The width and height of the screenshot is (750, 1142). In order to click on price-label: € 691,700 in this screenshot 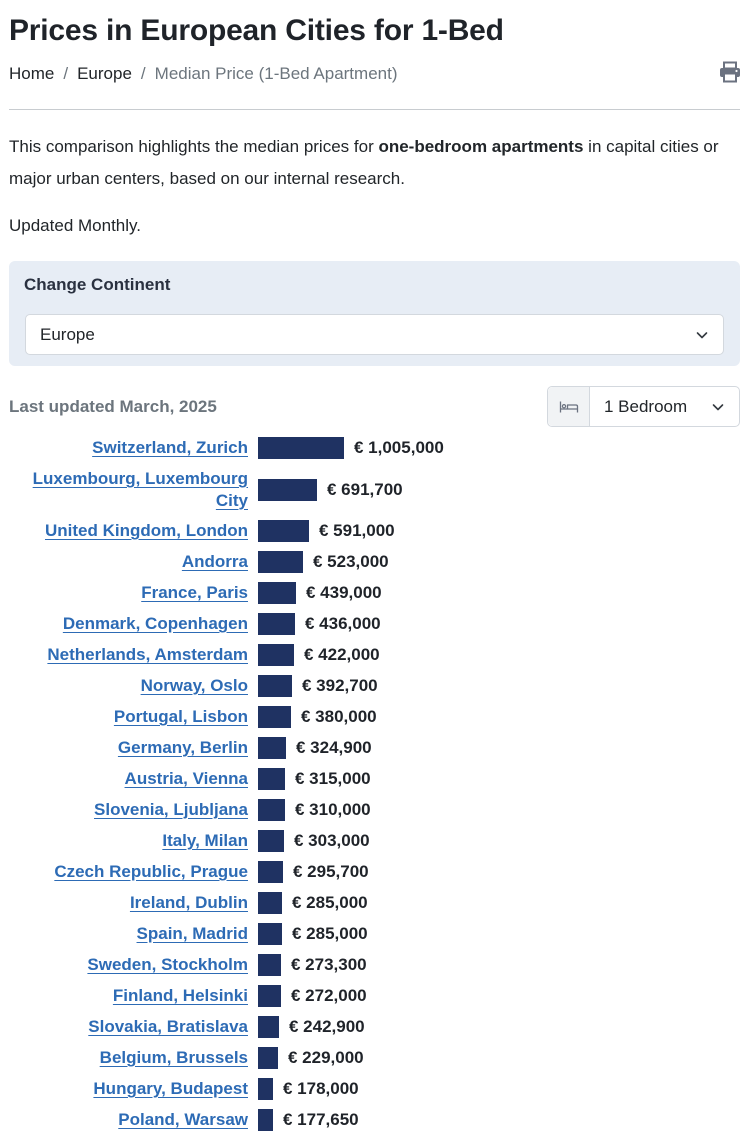, I will do `click(365, 489)`.